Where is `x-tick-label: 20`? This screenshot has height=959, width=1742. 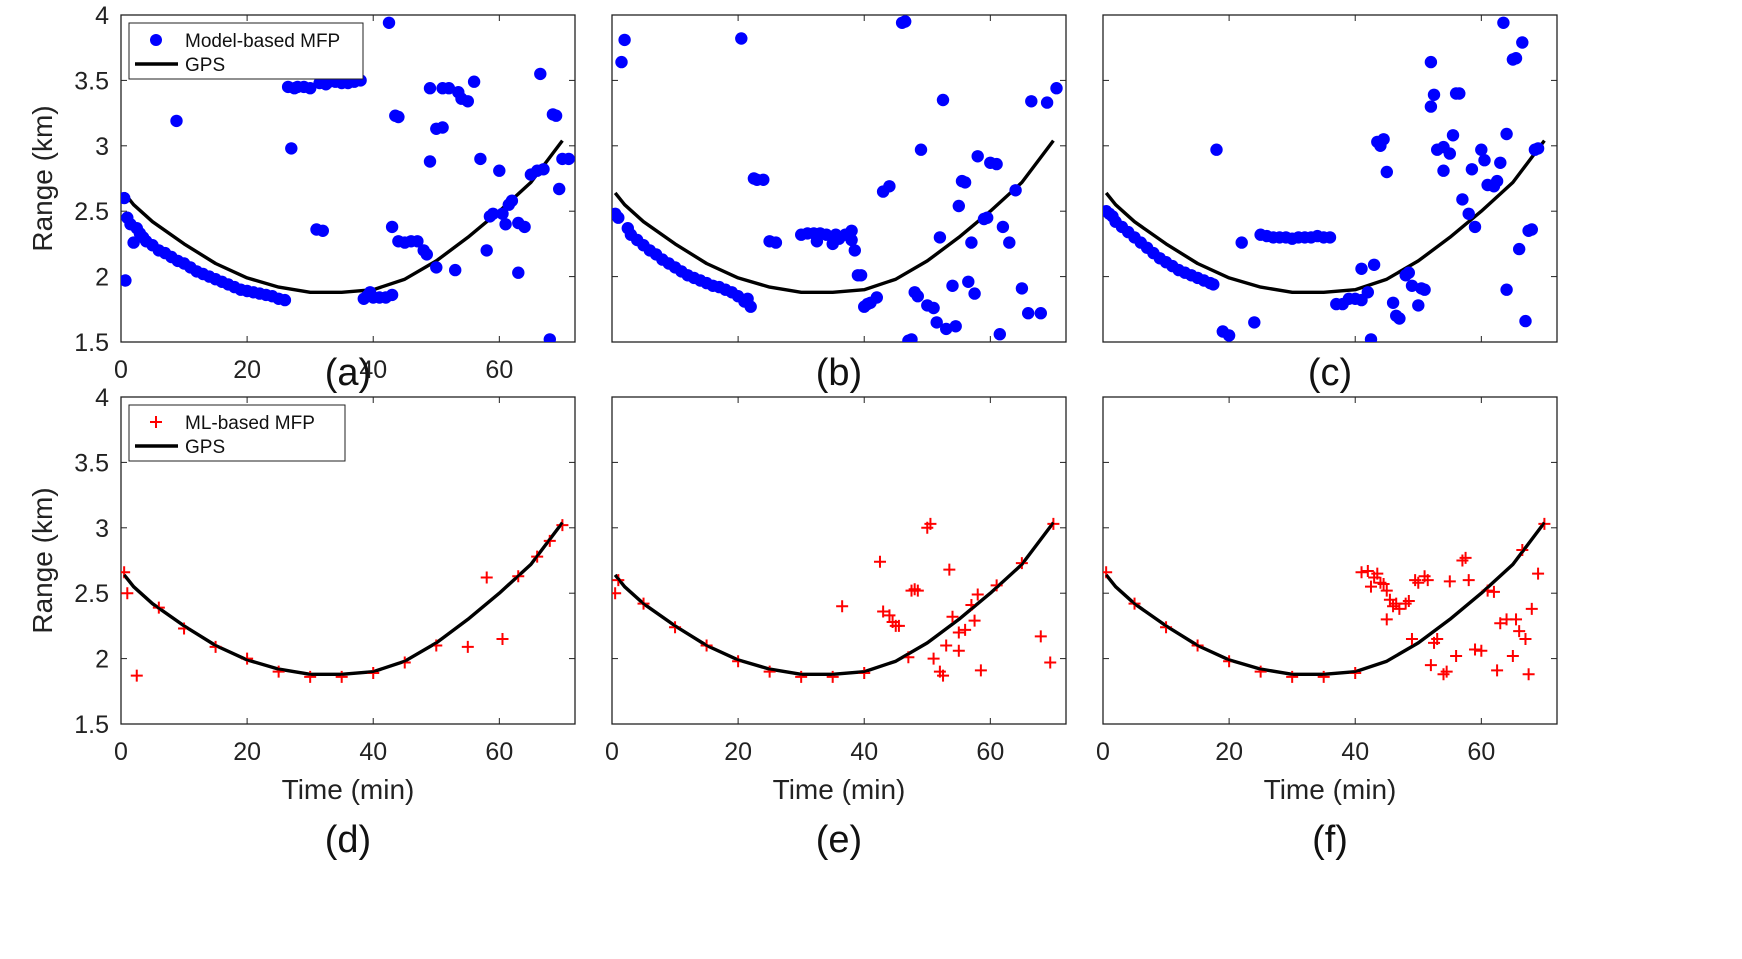
x-tick-label: 20 is located at coordinates (1229, 752).